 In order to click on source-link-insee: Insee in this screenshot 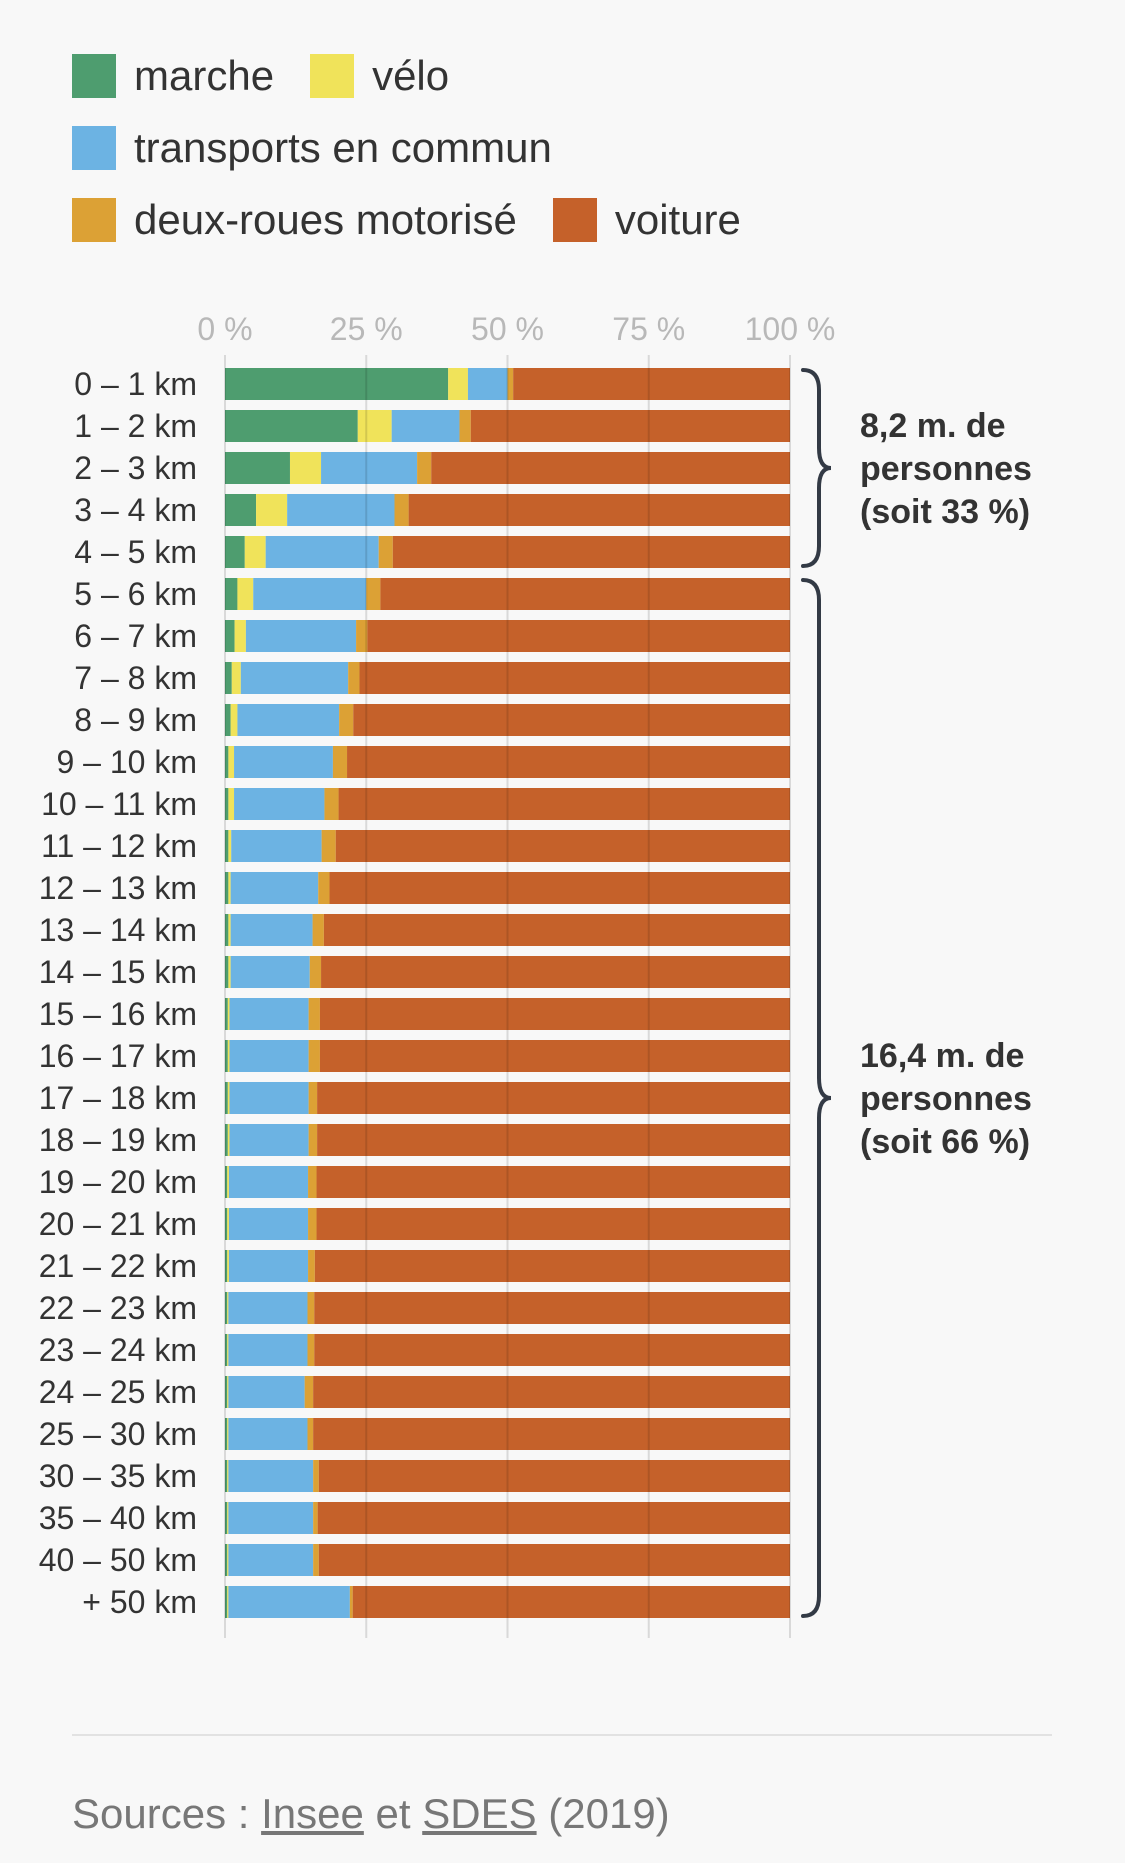, I will do `click(312, 1813)`.